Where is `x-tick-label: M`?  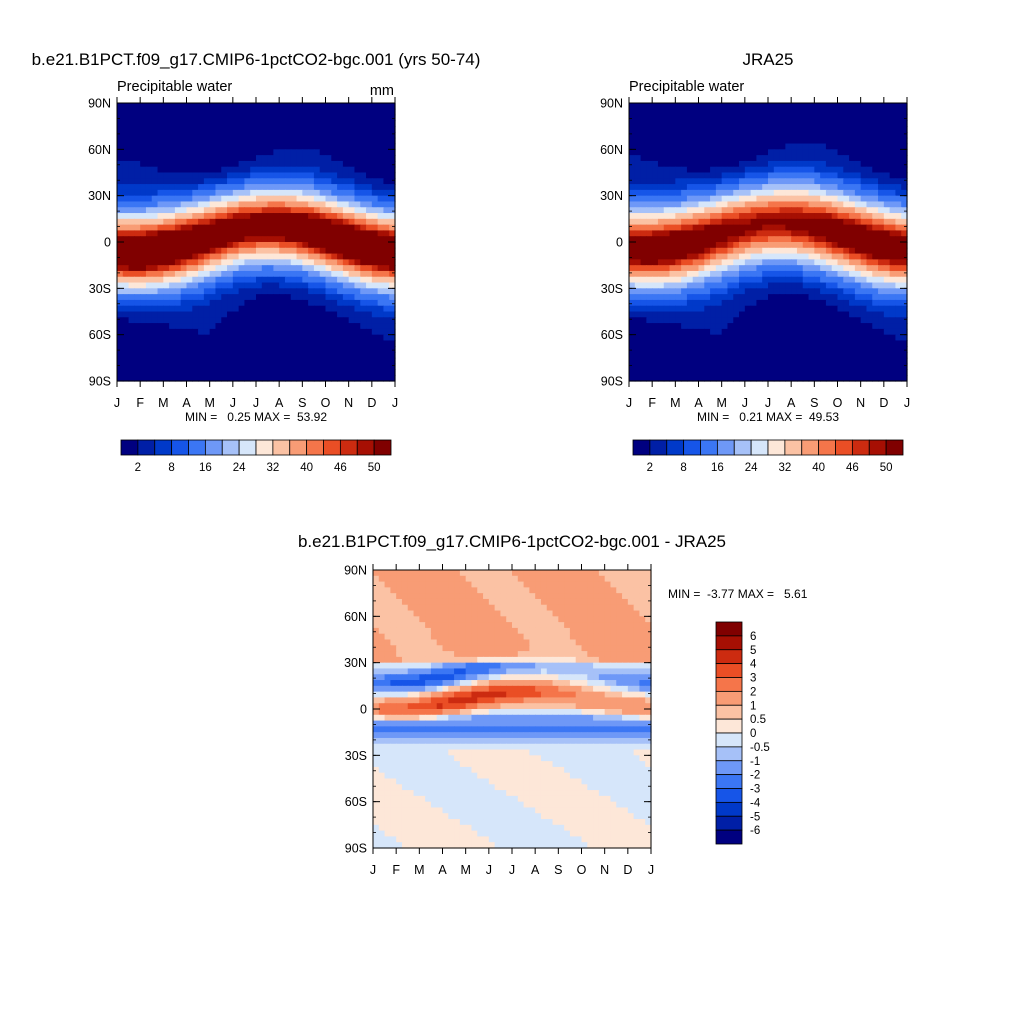
x-tick-label: M is located at coordinates (721, 403).